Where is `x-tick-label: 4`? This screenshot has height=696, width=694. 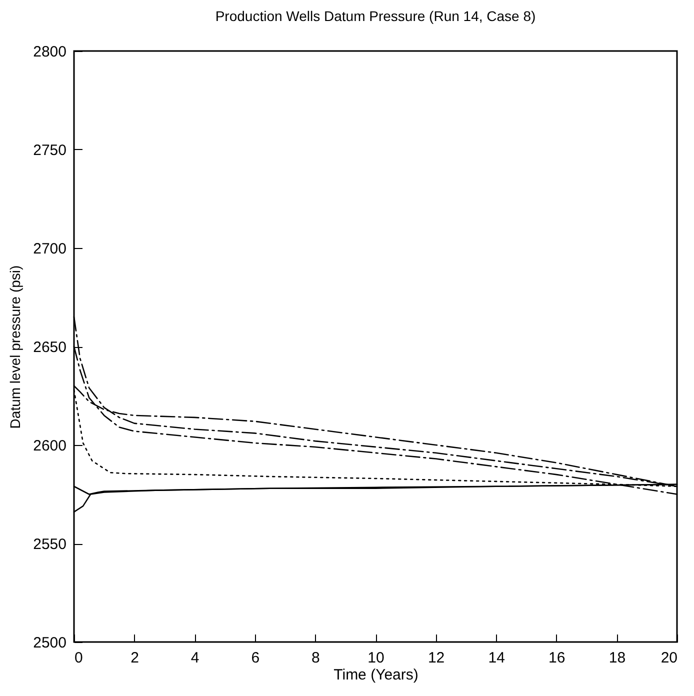
x-tick-label: 4 is located at coordinates (195, 658).